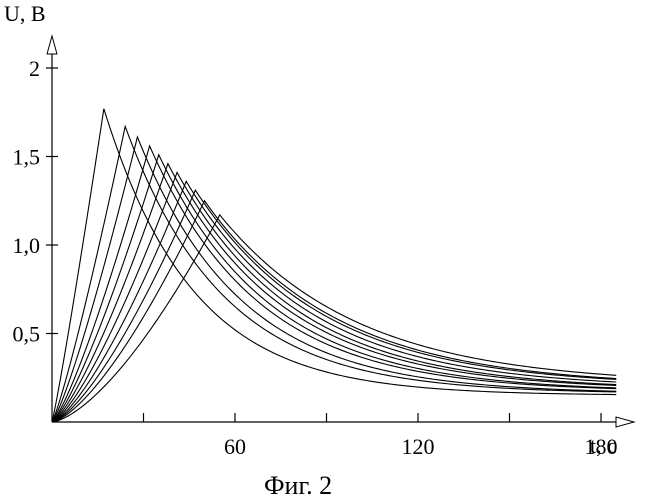 The image size is (649, 500). I want to click on figure-caption: Фиг. 2, so click(298, 485).